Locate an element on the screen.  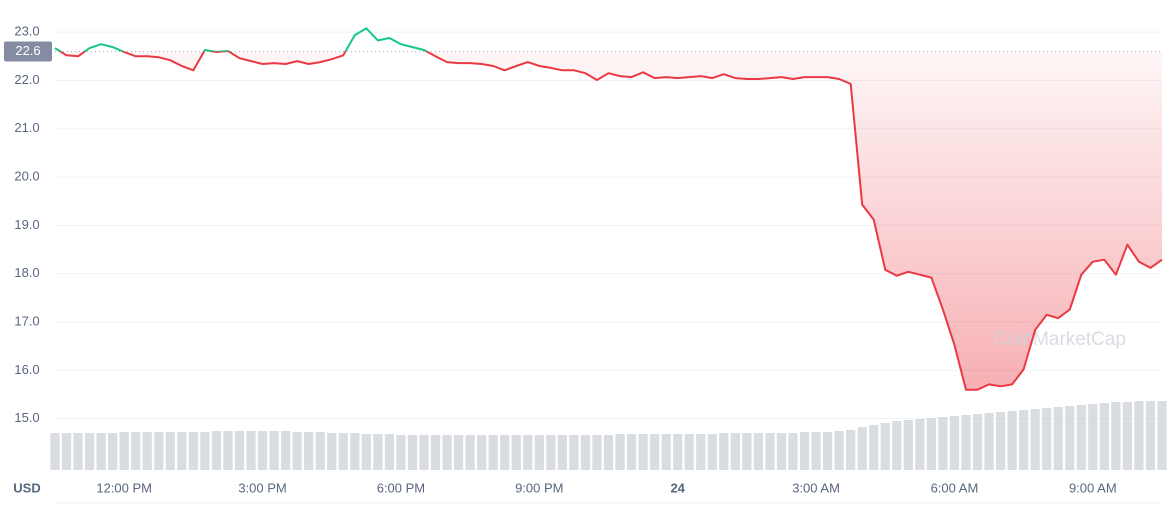
y-tick-label: 17.0 is located at coordinates (26, 320).